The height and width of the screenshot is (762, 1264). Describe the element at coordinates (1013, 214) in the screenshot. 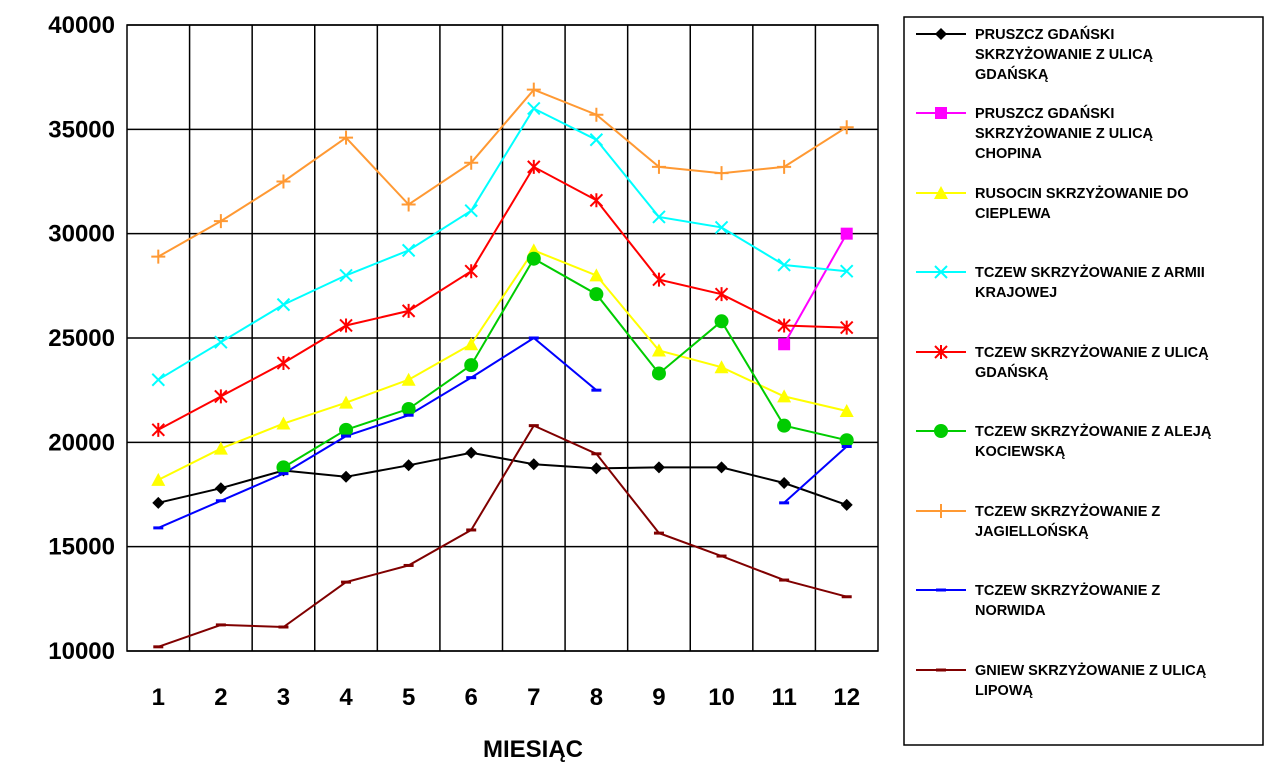

I see `legend-label: CIEPLEWA` at that location.